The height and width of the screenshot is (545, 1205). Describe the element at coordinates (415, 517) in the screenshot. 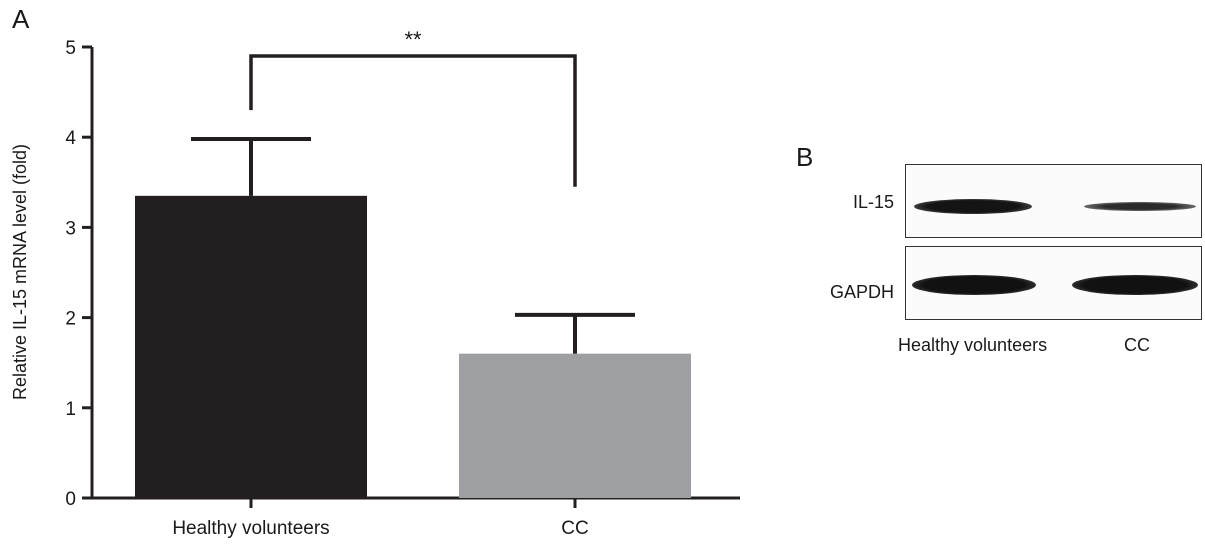

I see `x-axis: Healthy volunteers CC` at that location.